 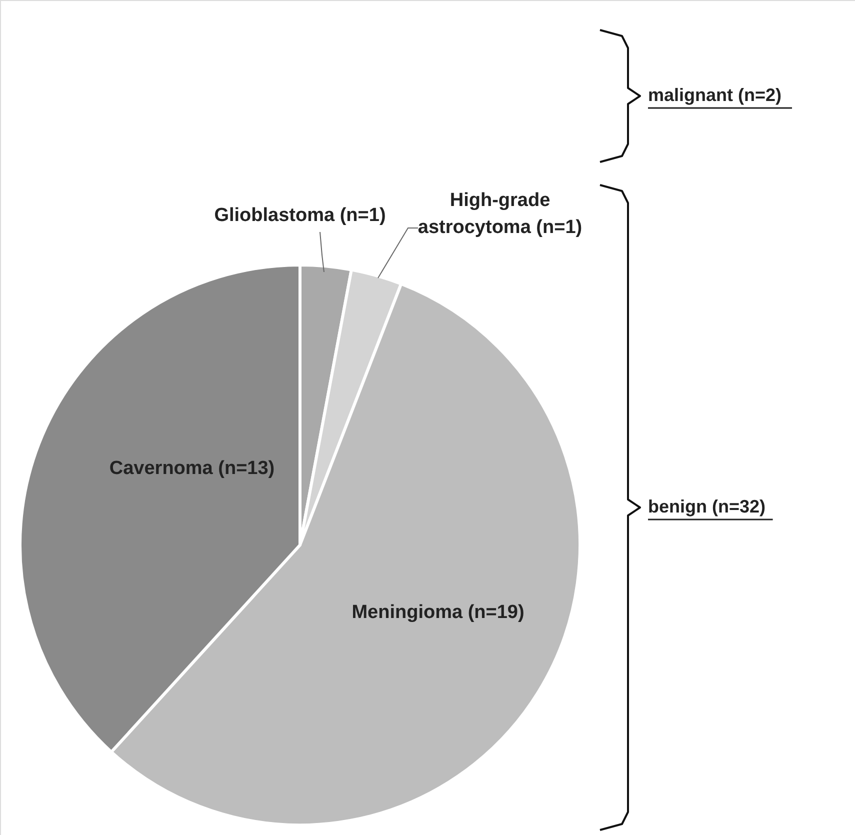 What do you see at coordinates (500, 214) in the screenshot?
I see `slice-label: High-grade astrocytoma (n=1)` at bounding box center [500, 214].